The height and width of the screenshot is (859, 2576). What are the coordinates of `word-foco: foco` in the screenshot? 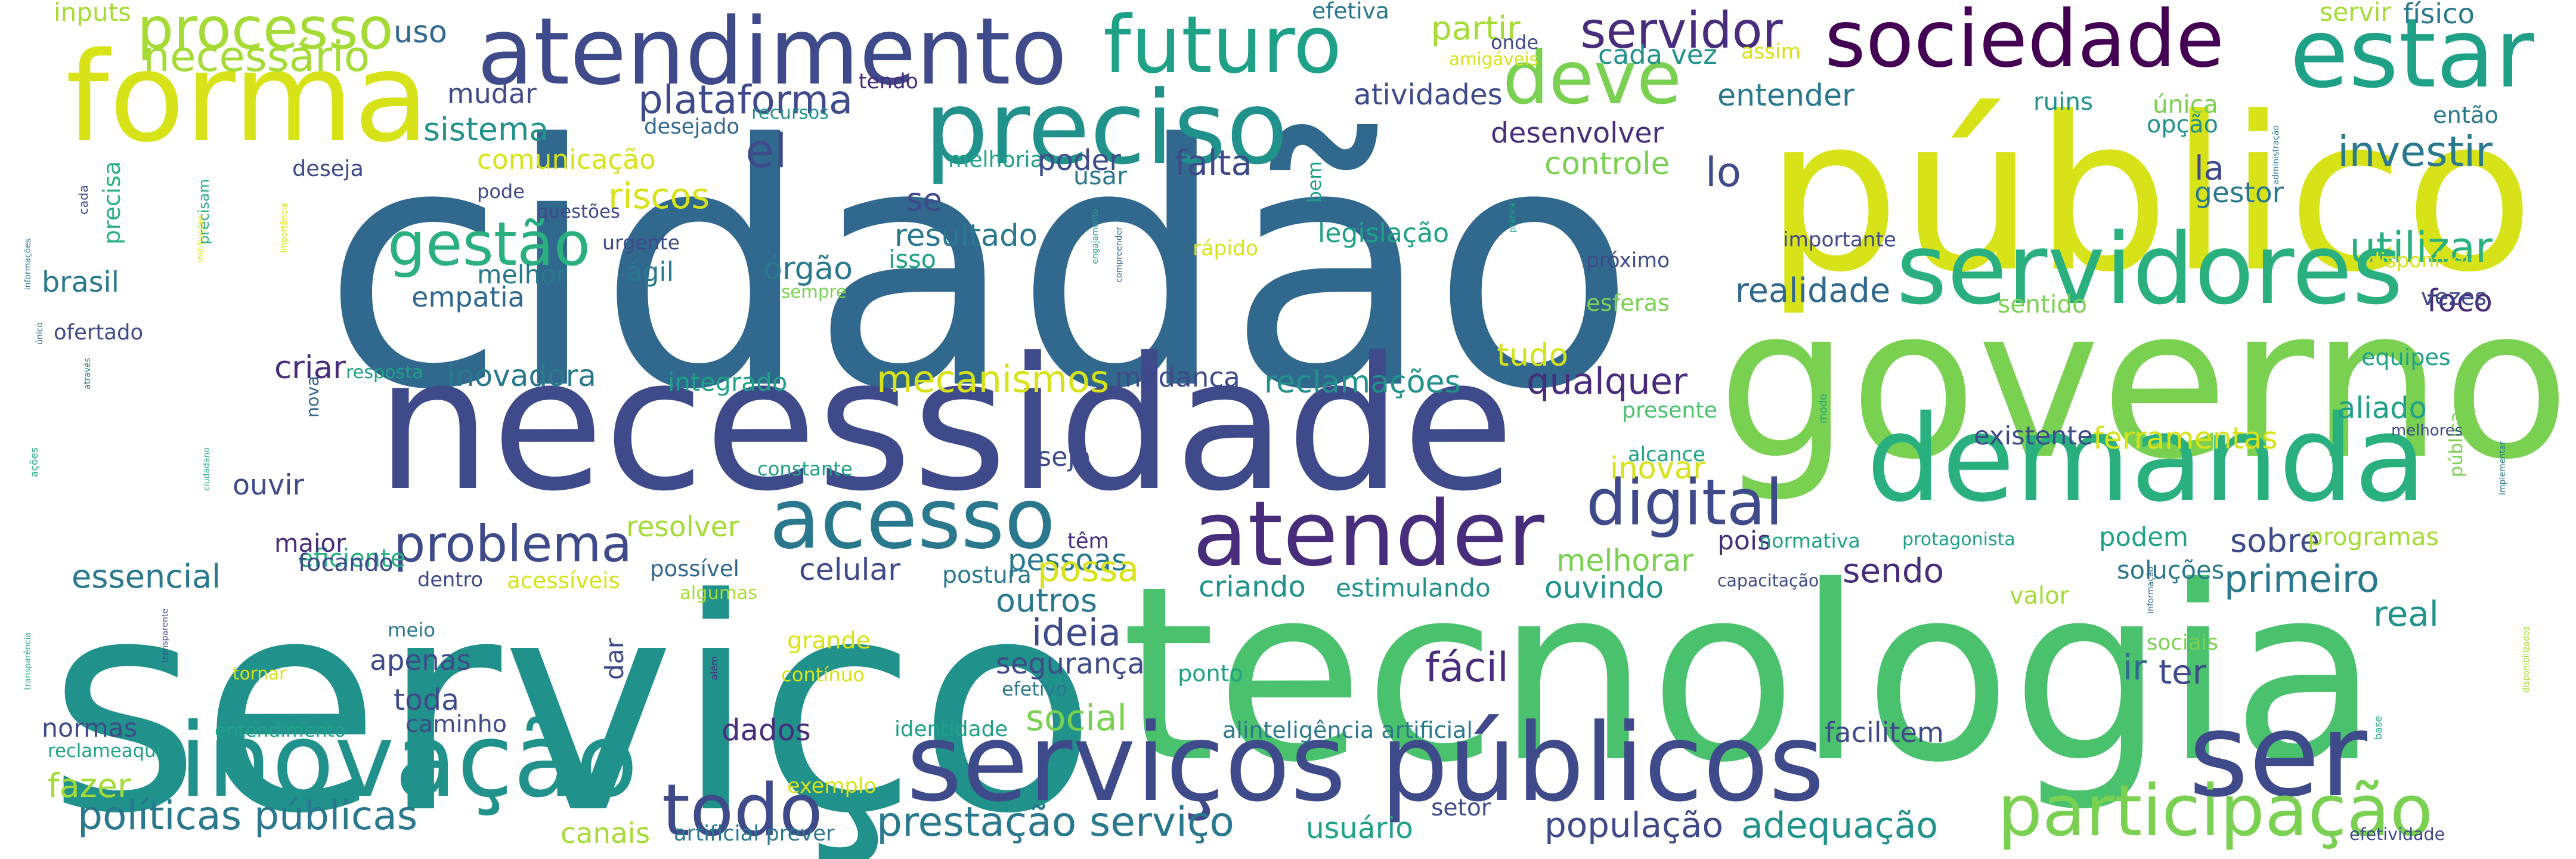 It's located at (2460, 301).